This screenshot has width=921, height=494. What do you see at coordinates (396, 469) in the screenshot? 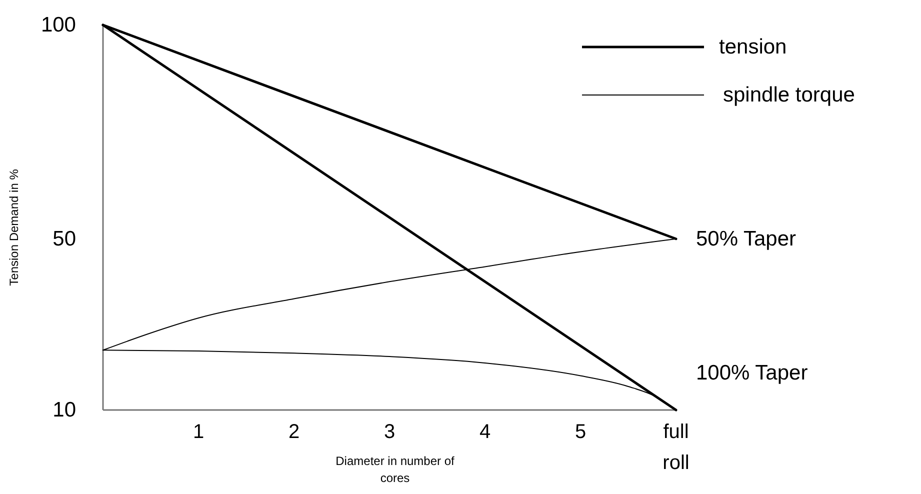
I see `x-axis-title: Diameter in number of cores` at bounding box center [396, 469].